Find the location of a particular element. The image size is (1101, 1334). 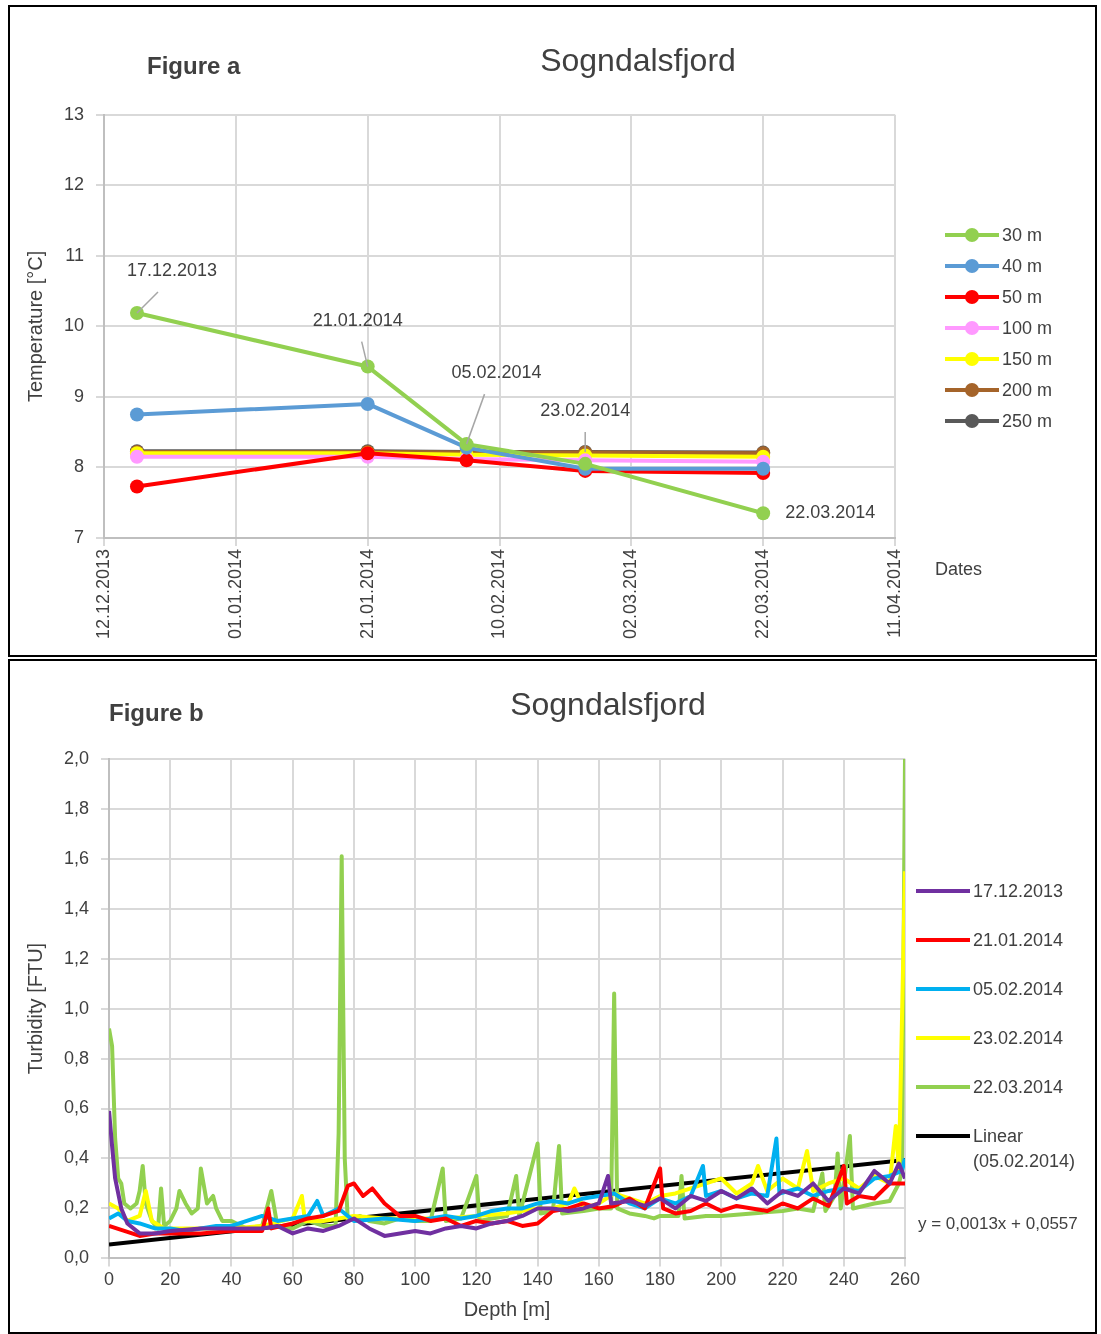

annotation: 05.02.2014 is located at coordinates (496, 372).